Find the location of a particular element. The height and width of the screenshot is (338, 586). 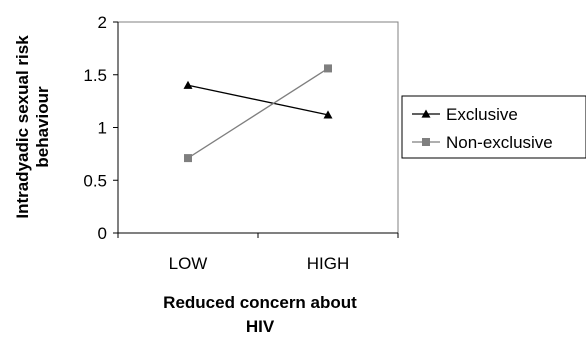

legend-item: Exclusive is located at coordinates (465, 114).